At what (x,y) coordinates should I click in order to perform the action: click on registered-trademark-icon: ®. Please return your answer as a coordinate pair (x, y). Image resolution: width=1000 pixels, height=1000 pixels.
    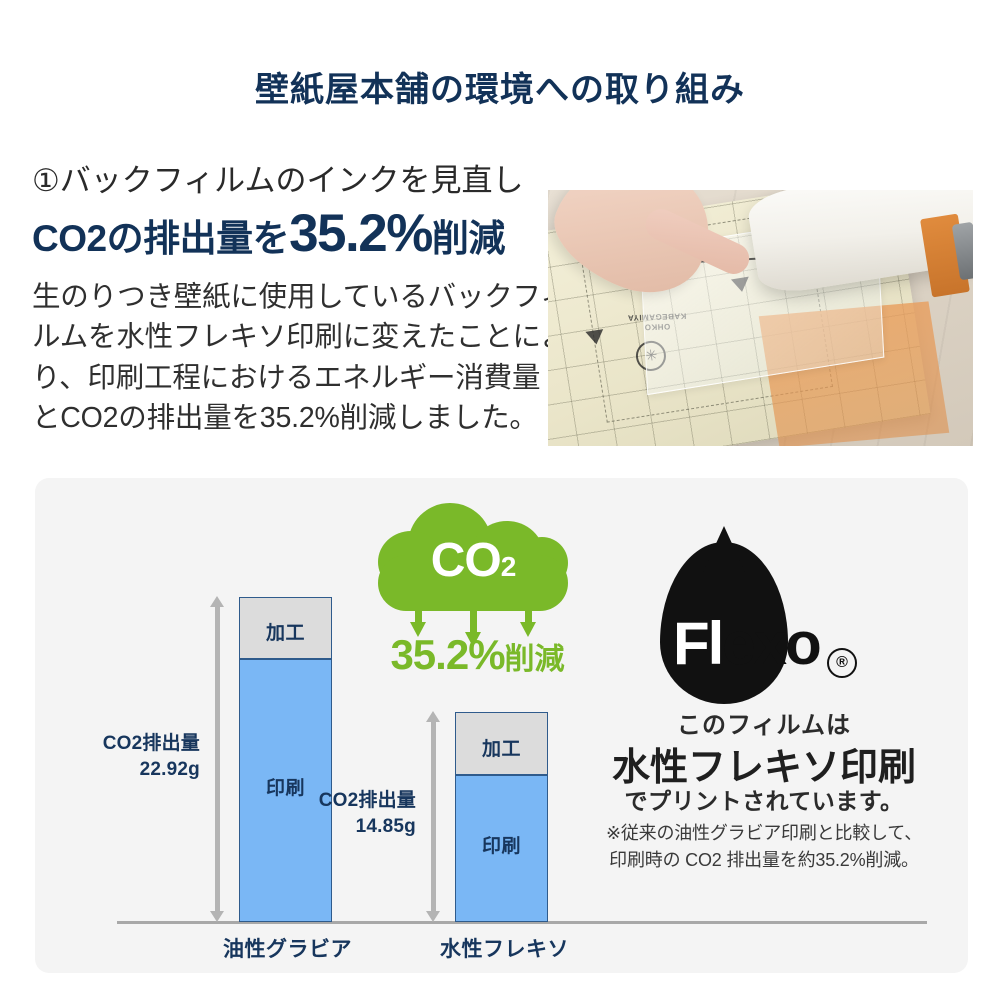
    Looking at the image, I should click on (842, 663).